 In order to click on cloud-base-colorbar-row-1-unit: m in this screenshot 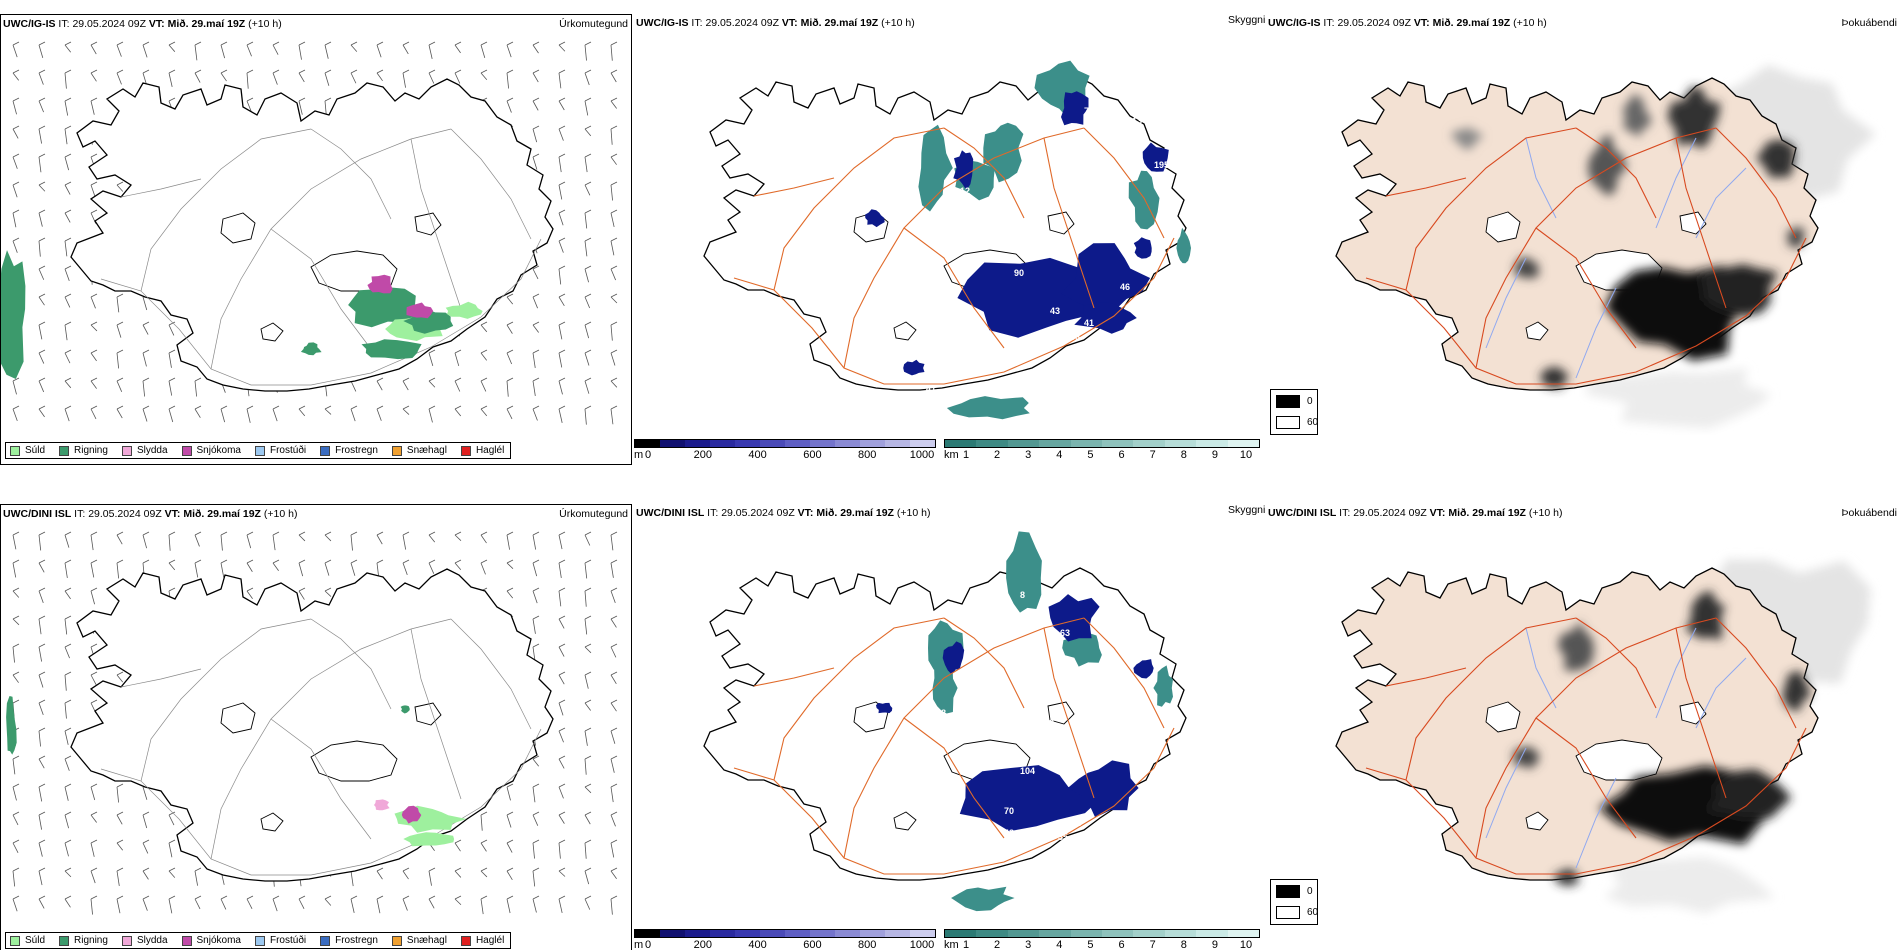, I will do `click(639, 455)`.